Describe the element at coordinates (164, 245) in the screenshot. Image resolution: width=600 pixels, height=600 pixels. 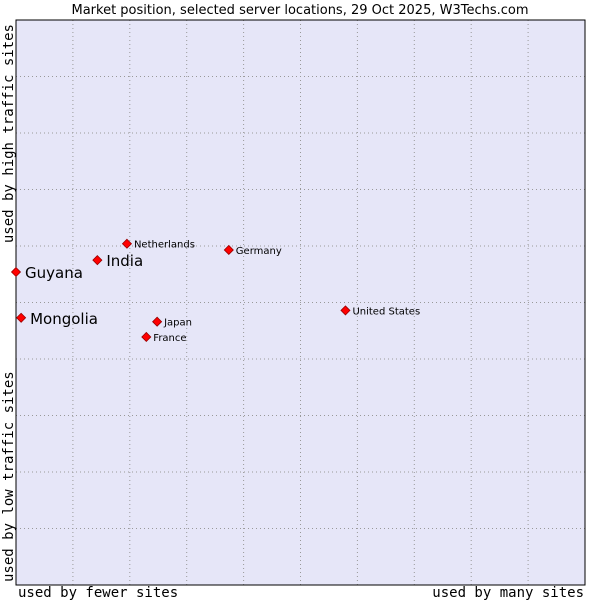
I see `point-label-netherlands: Netherlands` at that location.